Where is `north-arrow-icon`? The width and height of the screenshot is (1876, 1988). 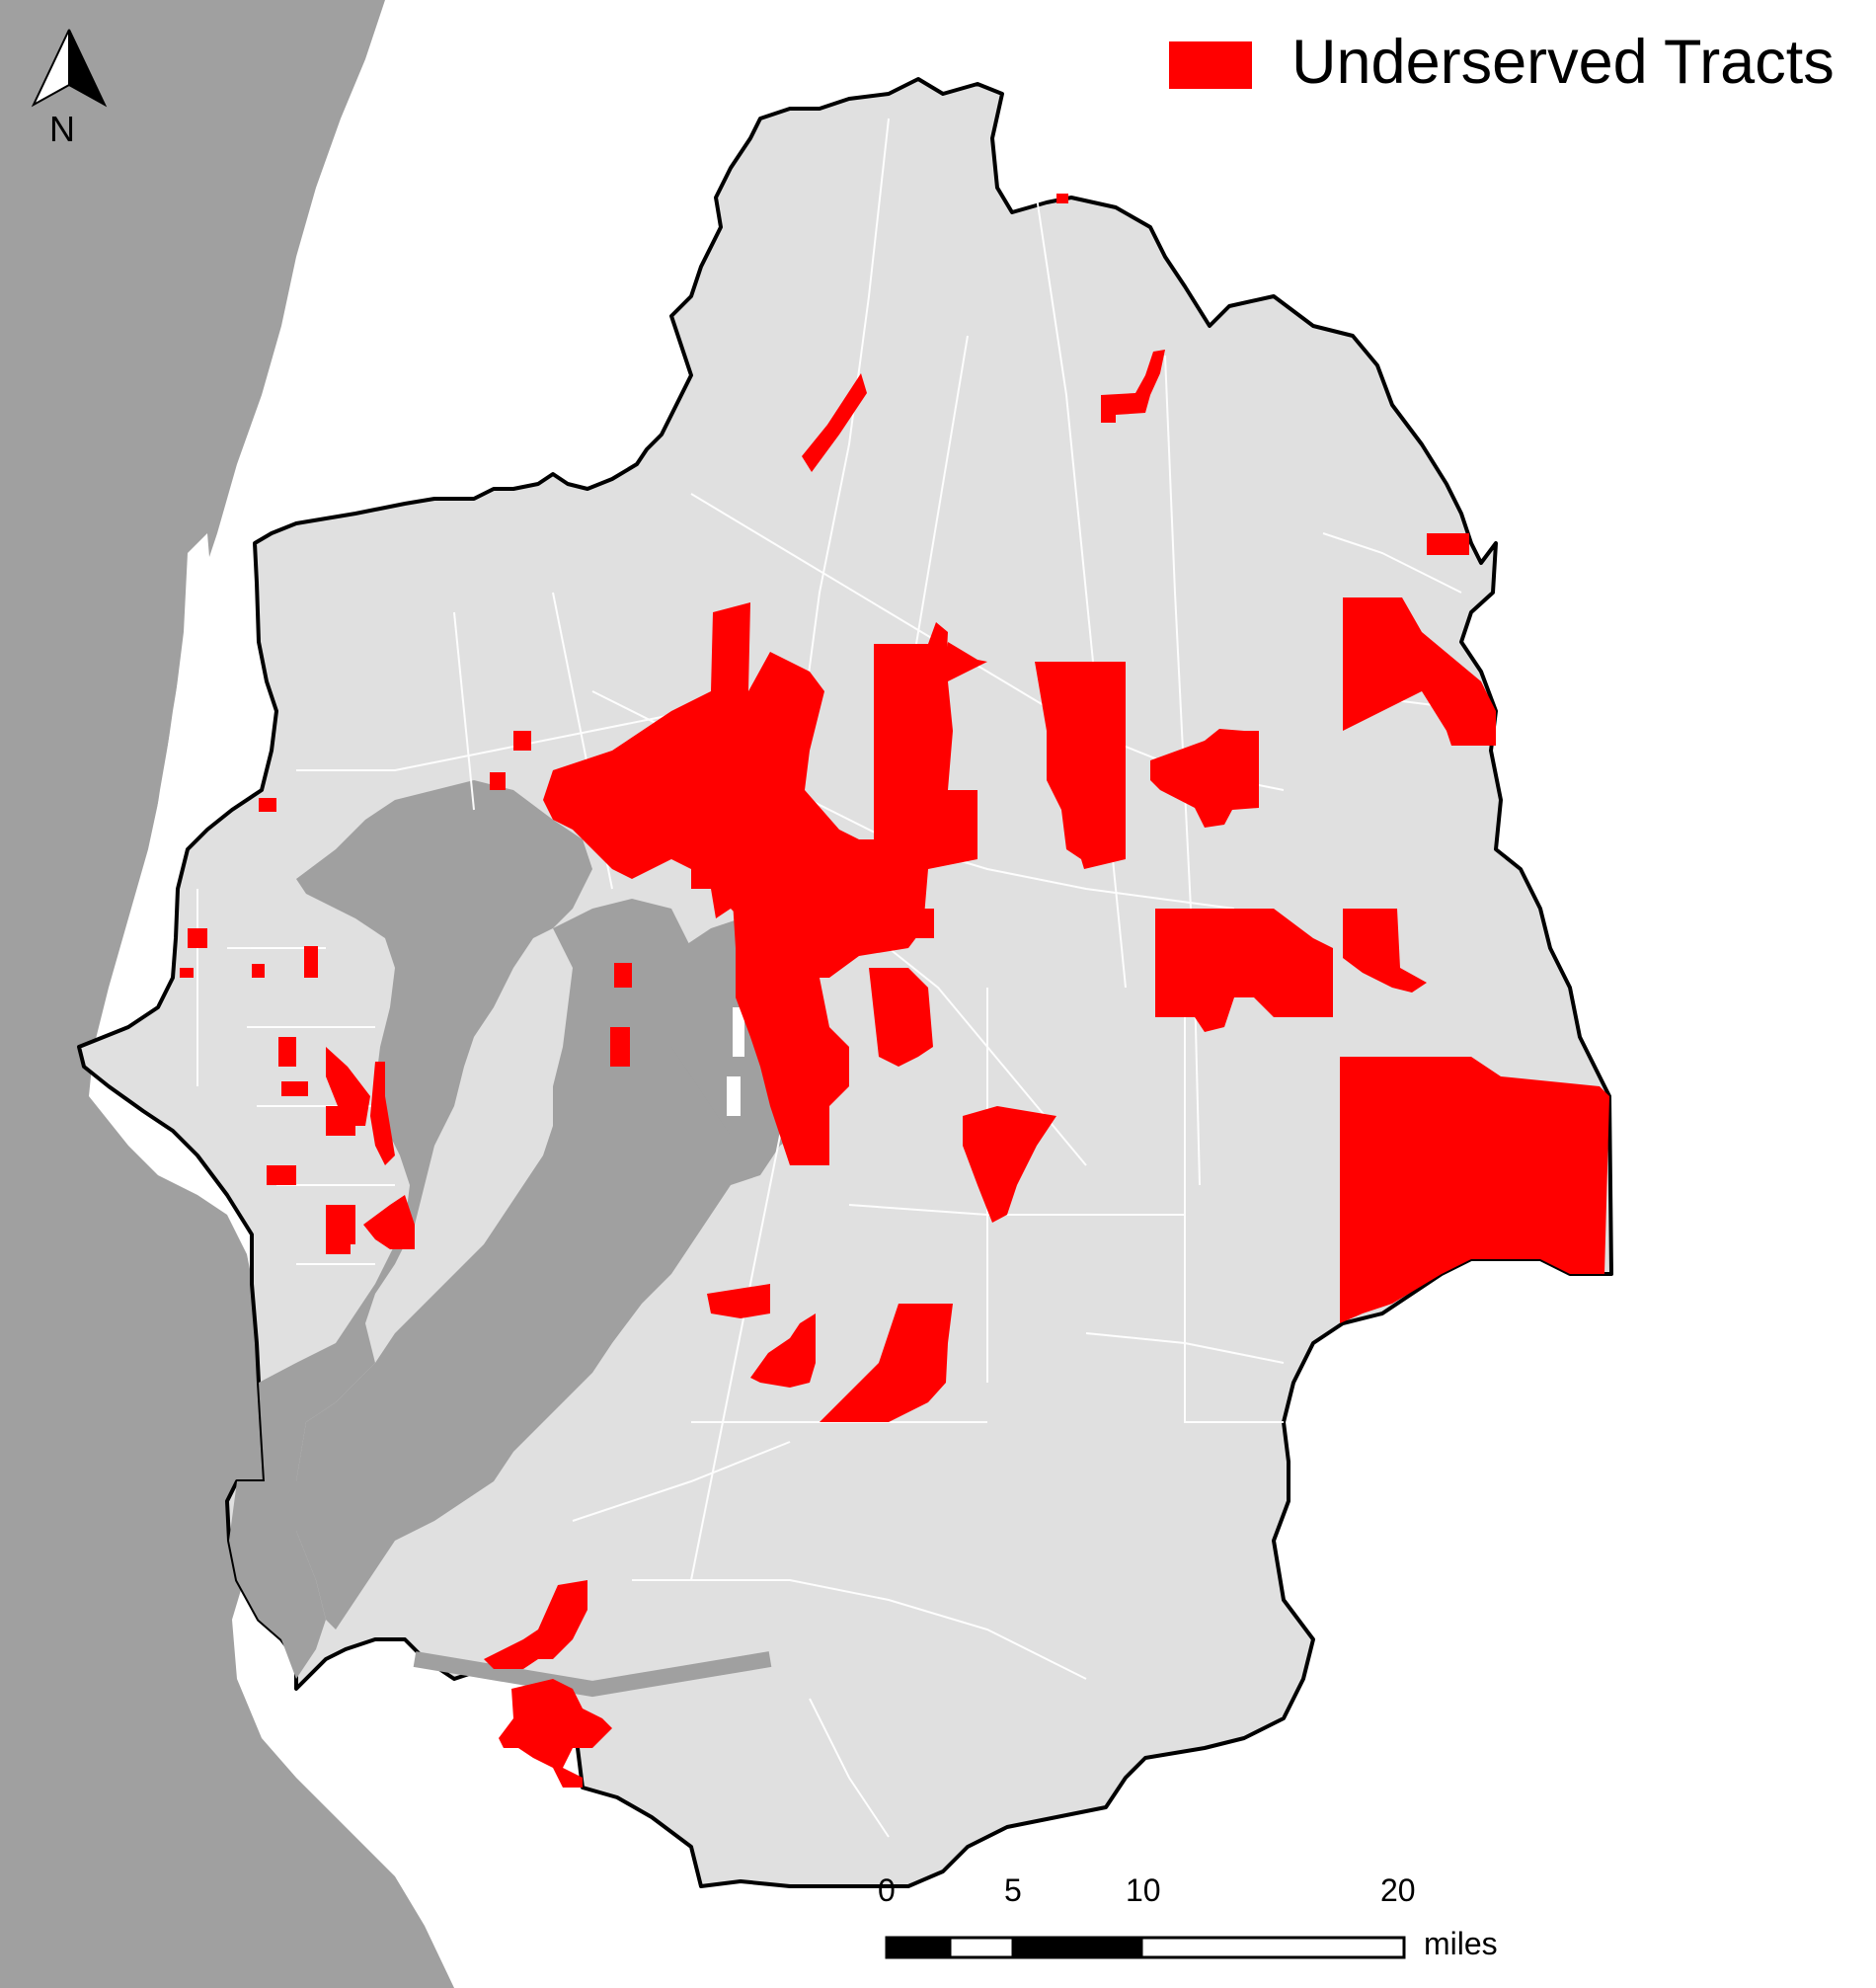 north-arrow-icon is located at coordinates (69, 68).